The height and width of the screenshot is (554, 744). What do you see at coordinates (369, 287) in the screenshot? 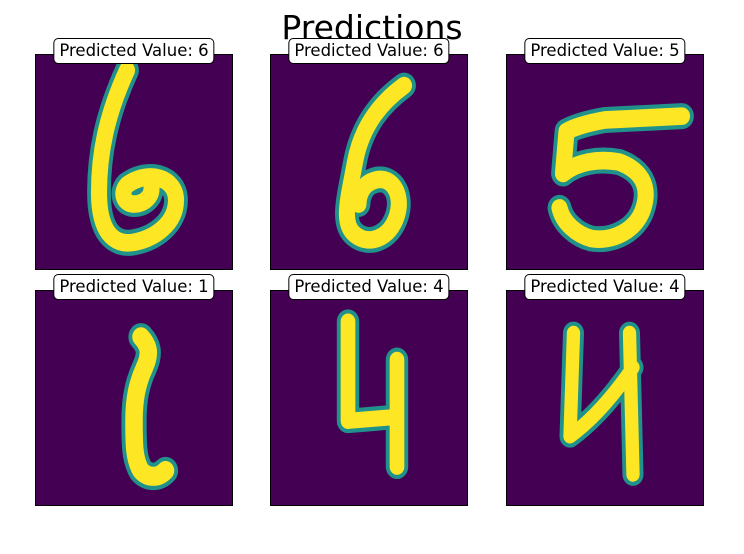
I see `prediction-label-5: Predicted Value: 4` at bounding box center [369, 287].